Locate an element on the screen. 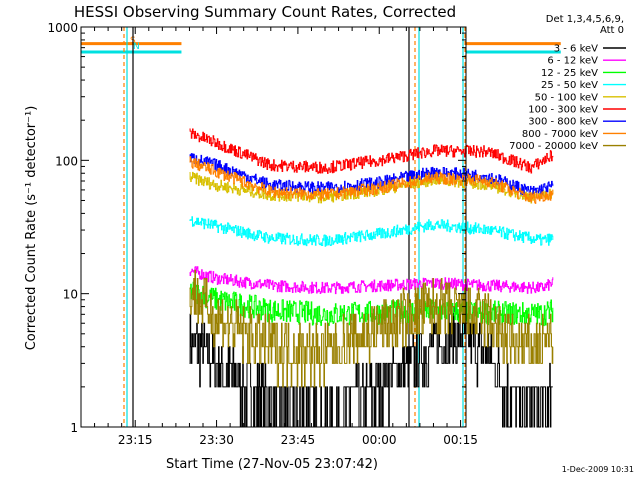  x-tick-label-0: 23:15 is located at coordinates (135, 440).